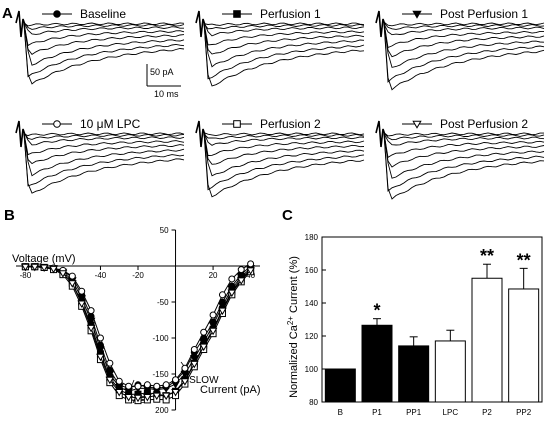 The image size is (559, 428). Describe the element at coordinates (293, 327) in the screenshot. I see `bar-ylabel: Normalized Ca2+ Current (%)` at that location.